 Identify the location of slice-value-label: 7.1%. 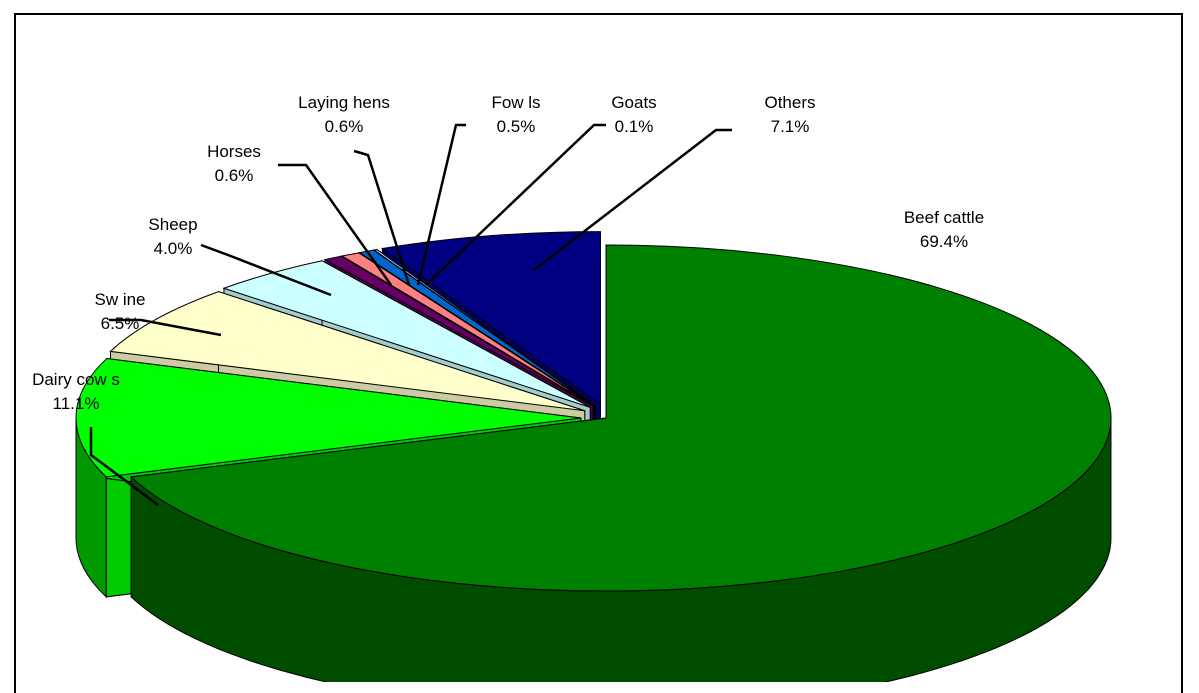
(790, 126).